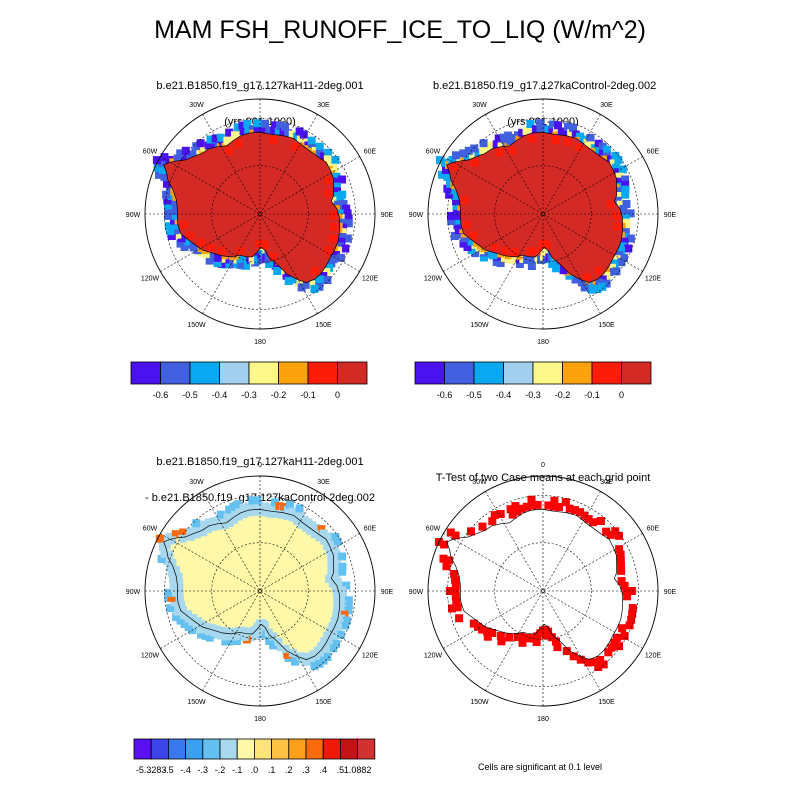 This screenshot has width=800, height=800. I want to click on colorbar-tick-label: -0.1, so click(308, 395).